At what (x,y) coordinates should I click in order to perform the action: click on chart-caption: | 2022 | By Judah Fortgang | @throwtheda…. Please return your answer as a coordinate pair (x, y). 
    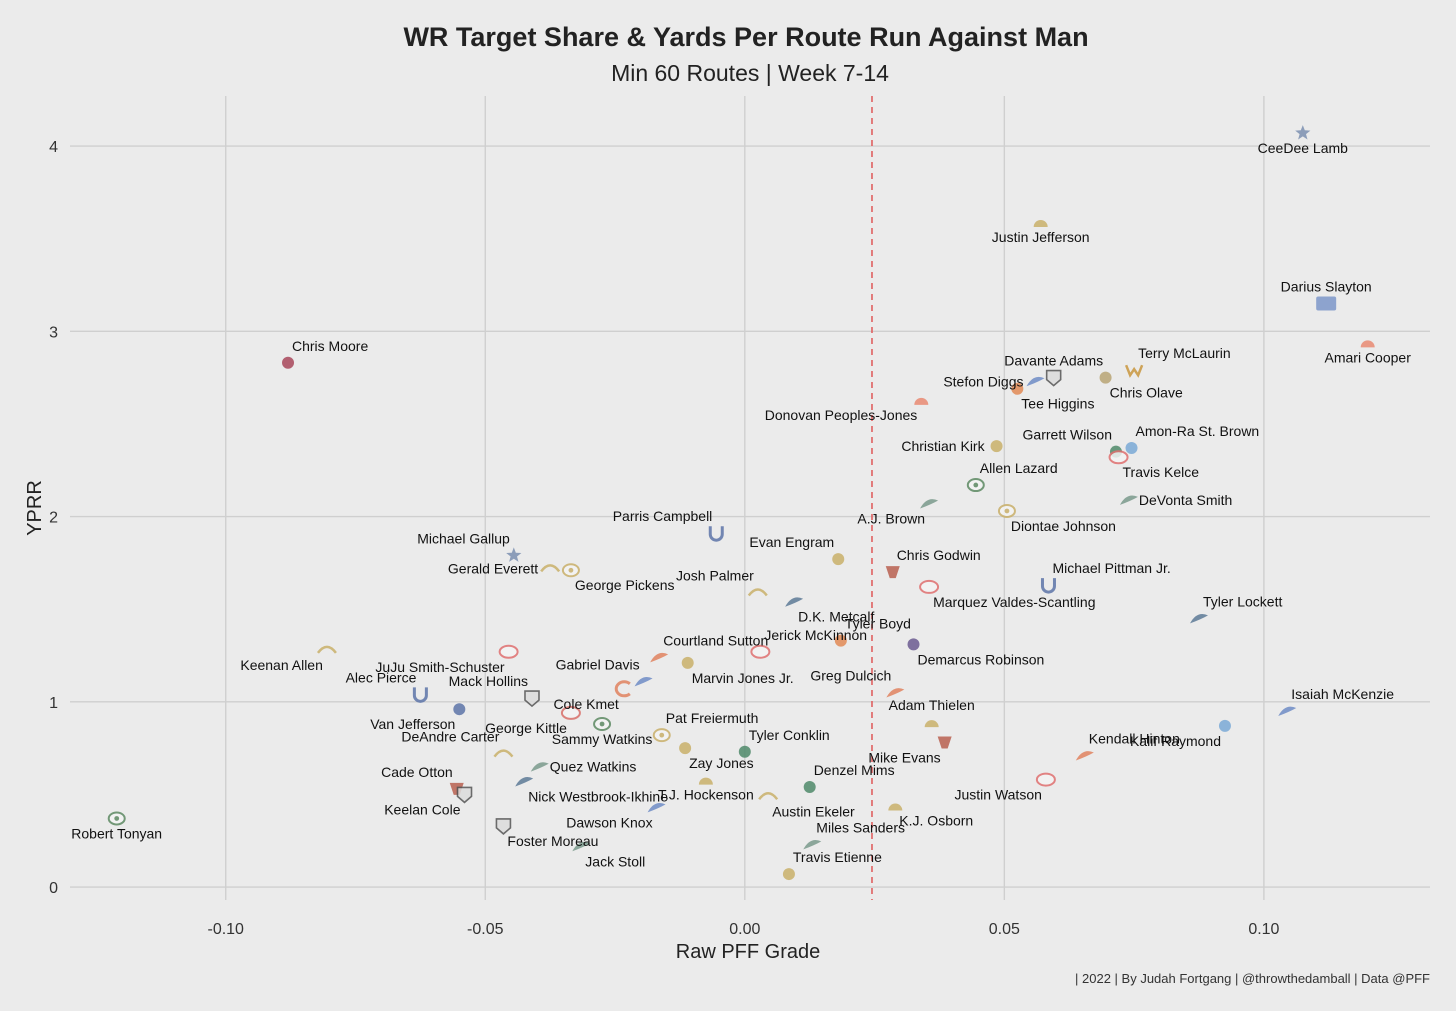
    Looking at the image, I should click on (1252, 978).